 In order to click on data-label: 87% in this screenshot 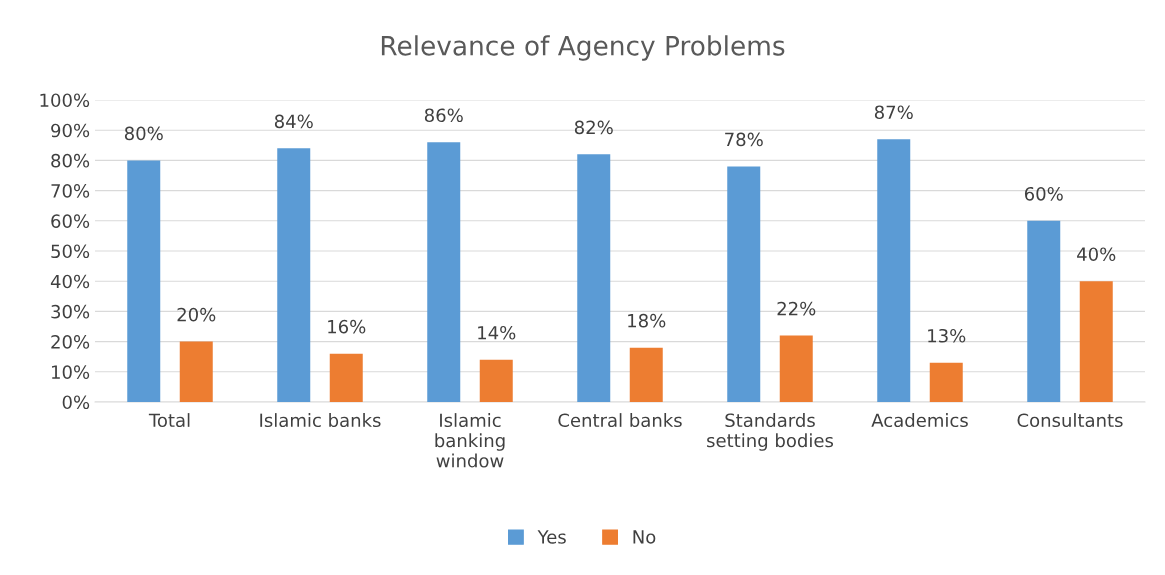, I will do `click(893, 112)`.